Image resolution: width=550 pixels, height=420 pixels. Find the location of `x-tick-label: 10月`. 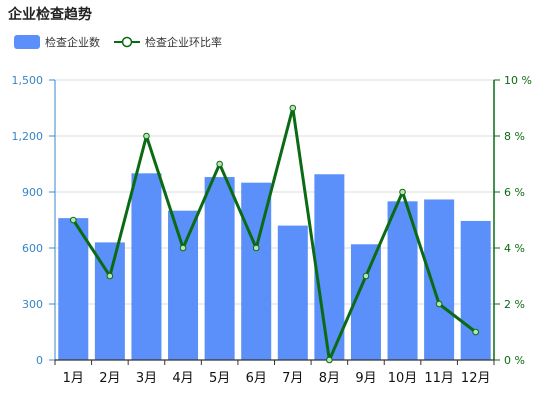

x-tick-label: 10月 is located at coordinates (403, 378).